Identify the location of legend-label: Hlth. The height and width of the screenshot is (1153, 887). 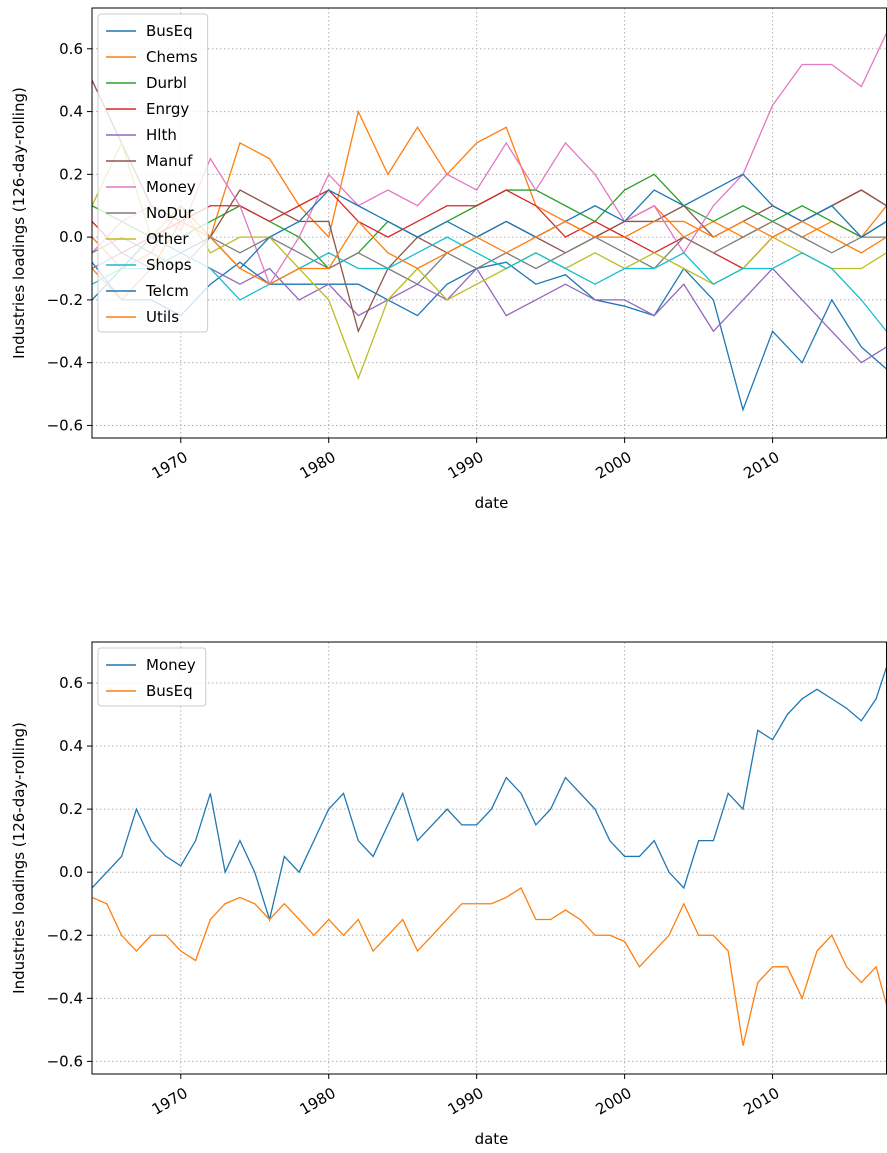
(161, 135).